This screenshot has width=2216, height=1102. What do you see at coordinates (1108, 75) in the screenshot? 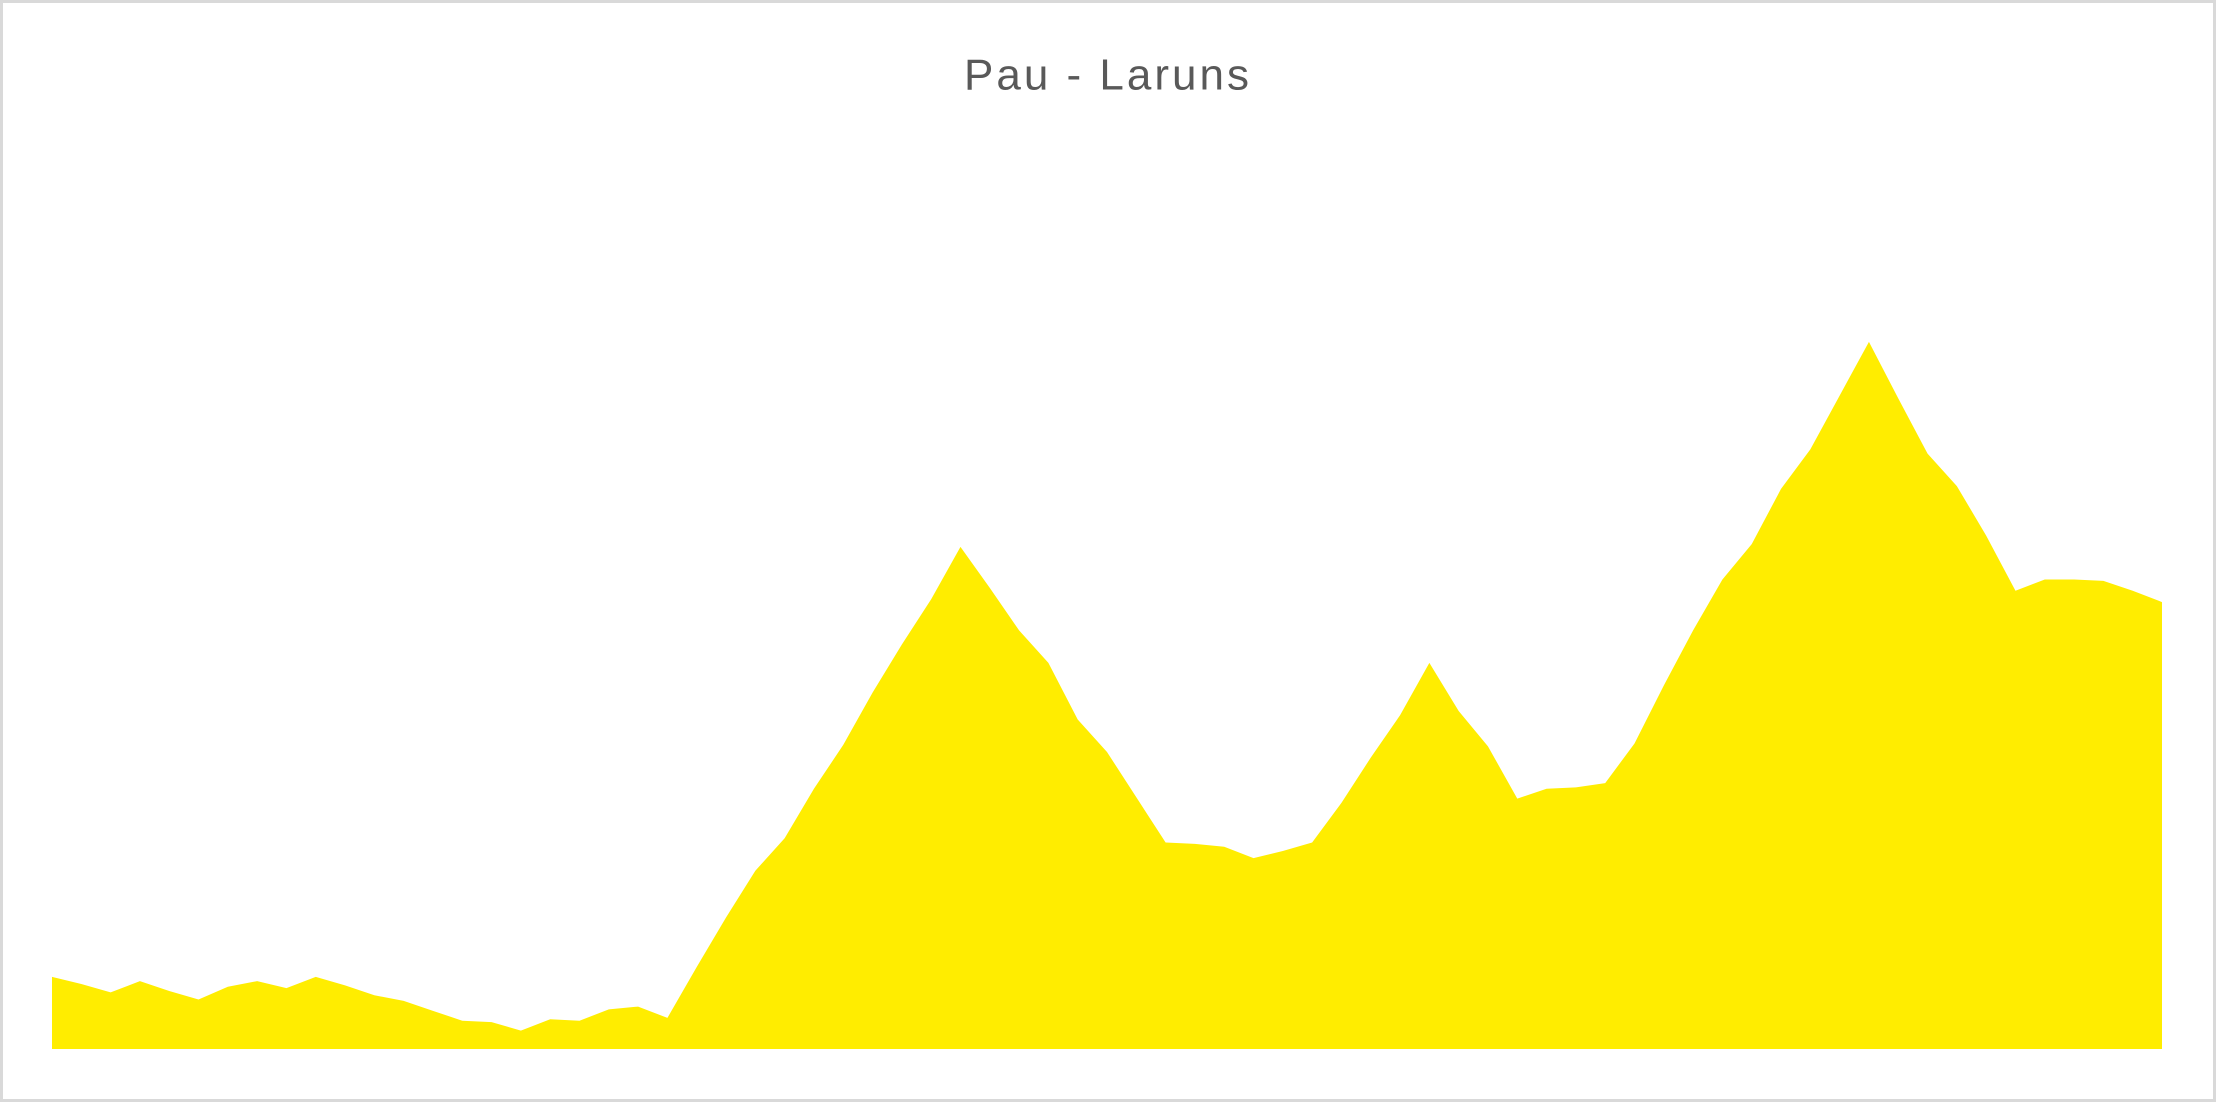
I see `chart-title: Pau - Laruns` at bounding box center [1108, 75].